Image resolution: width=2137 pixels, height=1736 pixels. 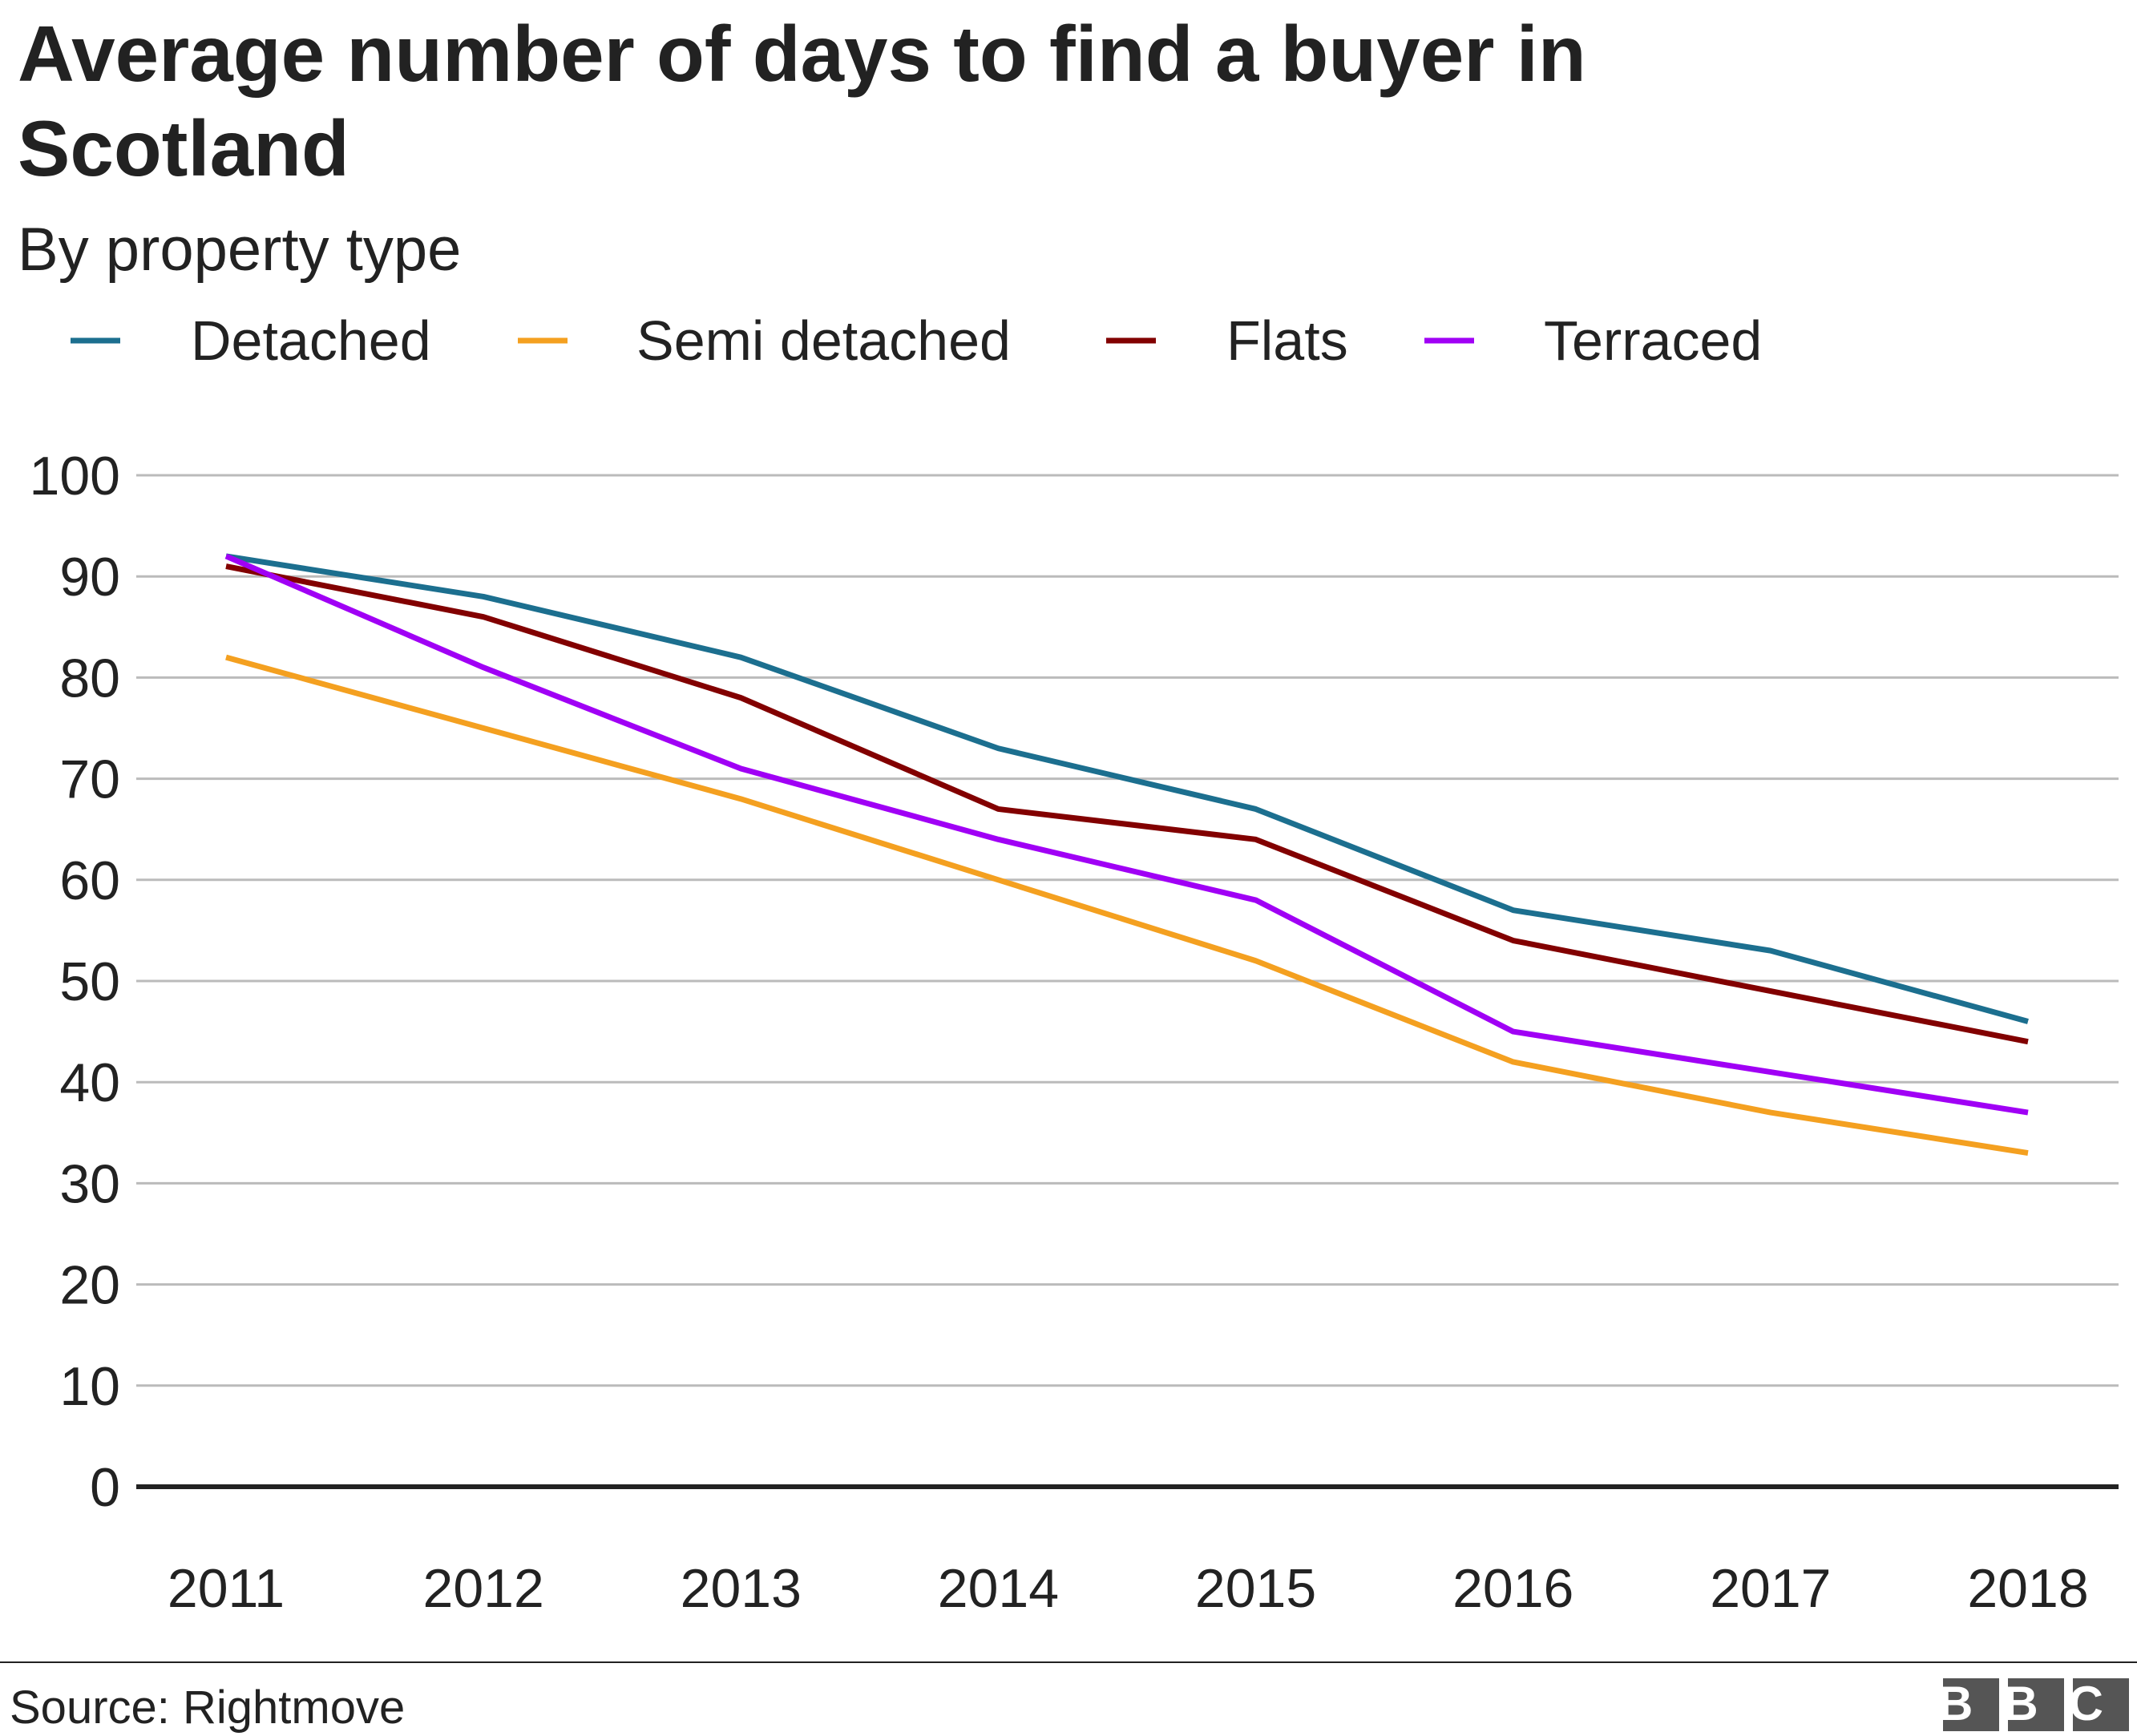 What do you see at coordinates (226, 1589) in the screenshot?
I see `x-tick-label: 2011` at bounding box center [226, 1589].